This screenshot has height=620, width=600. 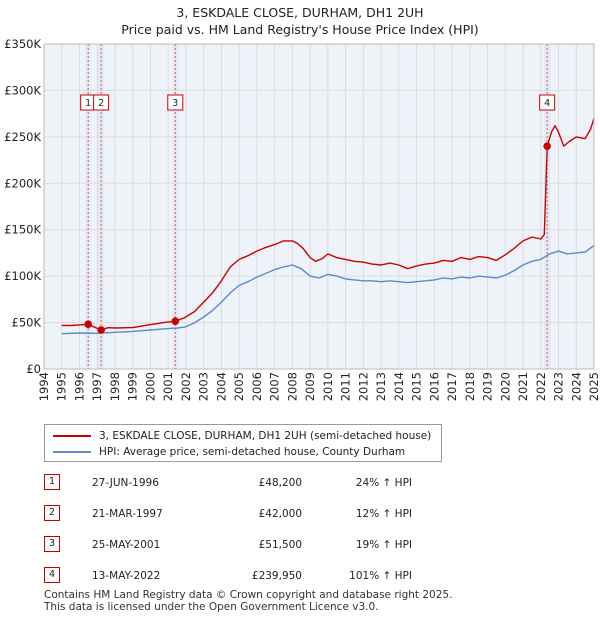 What do you see at coordinates (399, 386) in the screenshot?
I see `x-tick-label-2014: 2014` at bounding box center [399, 386].